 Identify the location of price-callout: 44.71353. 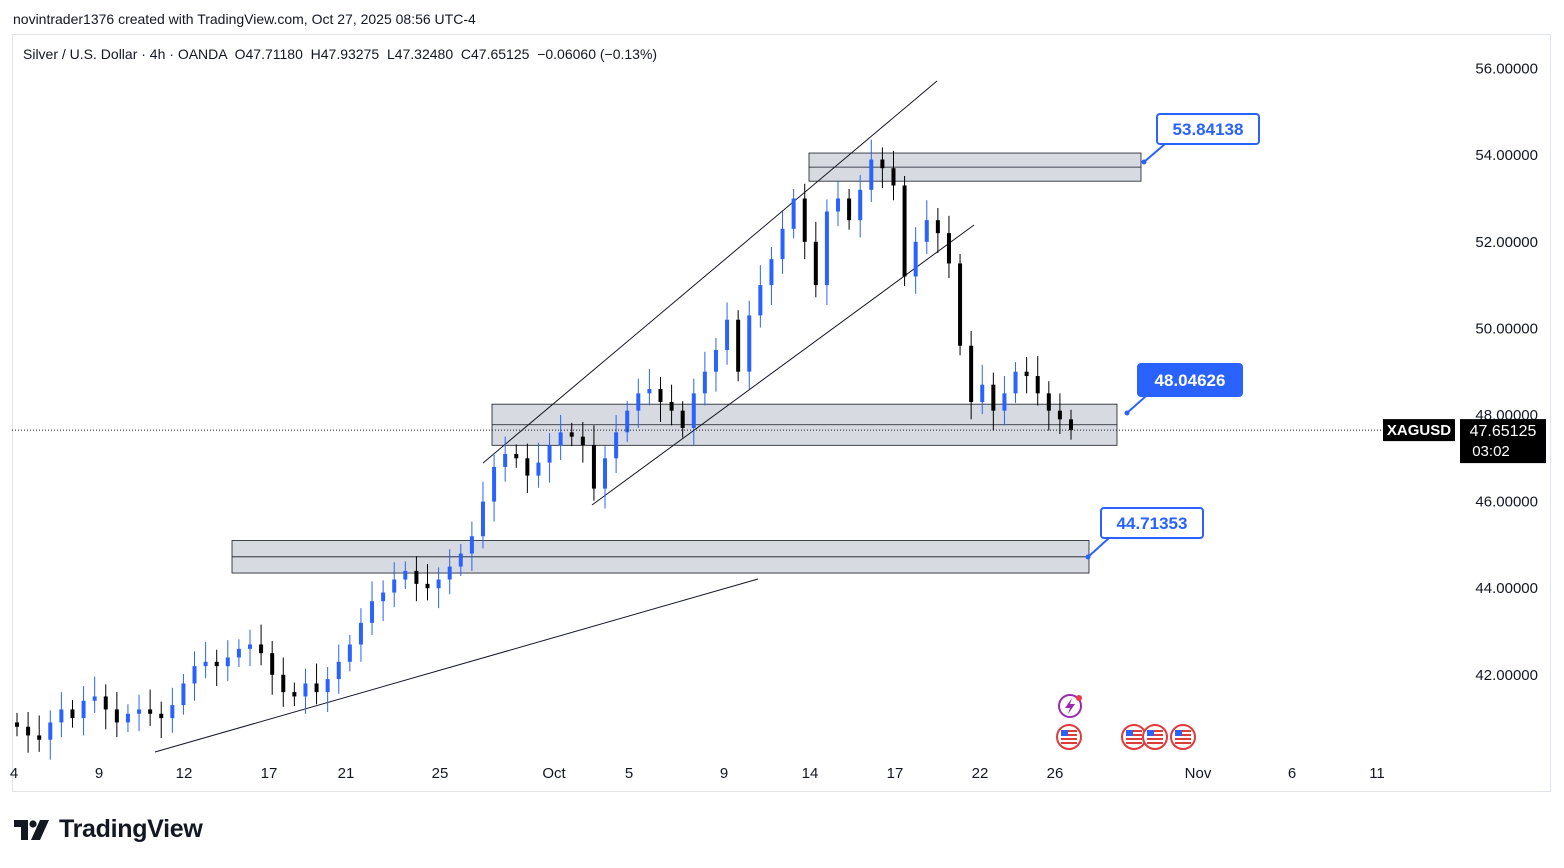
(1144, 533).